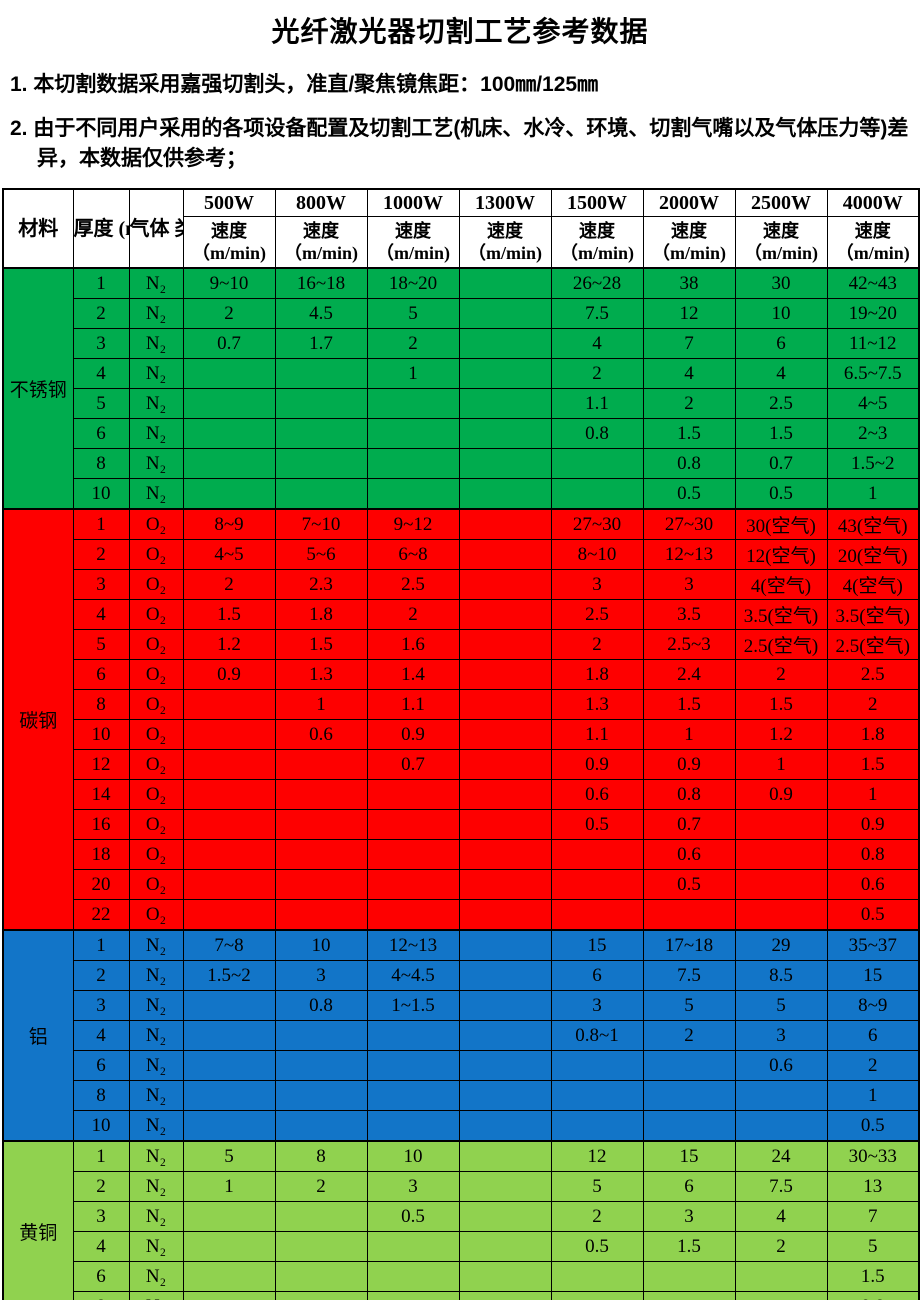 This screenshot has height=1300, width=920. What do you see at coordinates (873, 433) in the screenshot?
I see `speed-value-cell: 2~3` at bounding box center [873, 433].